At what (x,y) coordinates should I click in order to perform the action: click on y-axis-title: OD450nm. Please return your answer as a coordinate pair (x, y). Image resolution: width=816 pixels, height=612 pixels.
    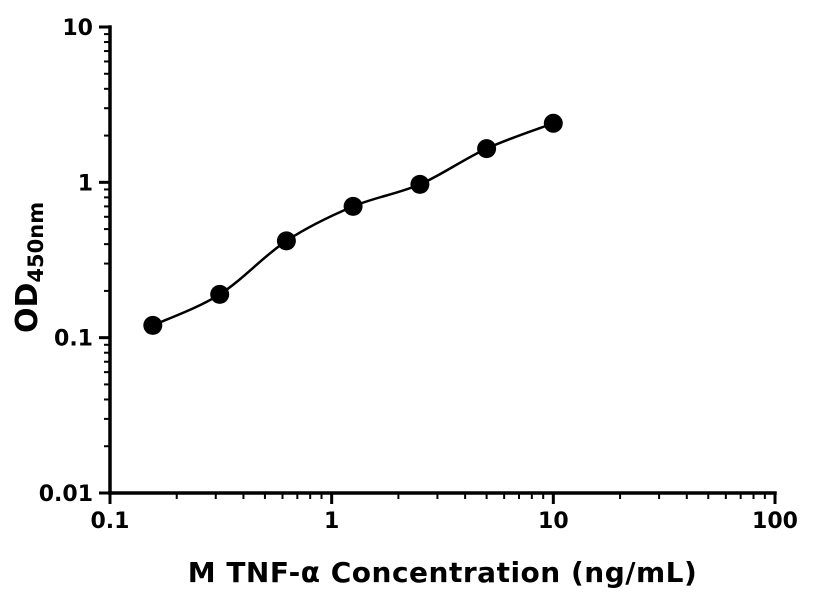
    Looking at the image, I should click on (29, 267).